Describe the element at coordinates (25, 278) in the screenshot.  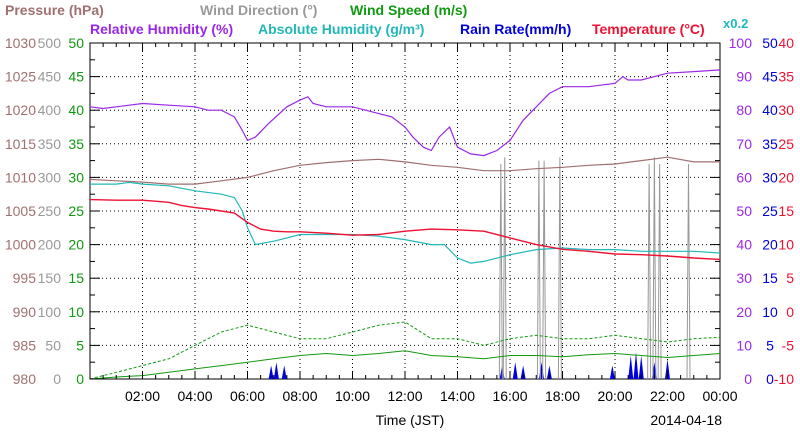
I see `pressure-tick-label: 995` at that location.